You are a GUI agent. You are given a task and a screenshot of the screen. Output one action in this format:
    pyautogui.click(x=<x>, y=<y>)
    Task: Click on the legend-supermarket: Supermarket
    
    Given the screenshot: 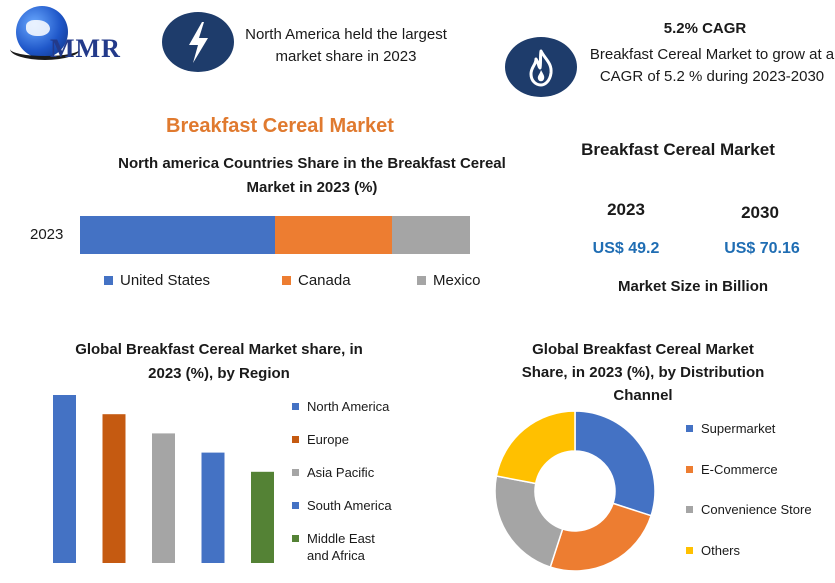 What is the action you would take?
    pyautogui.click(x=756, y=440)
    